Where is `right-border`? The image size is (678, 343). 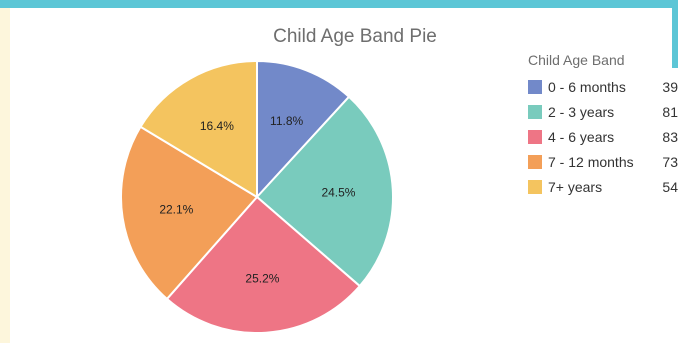 right-border is located at coordinates (675, 38).